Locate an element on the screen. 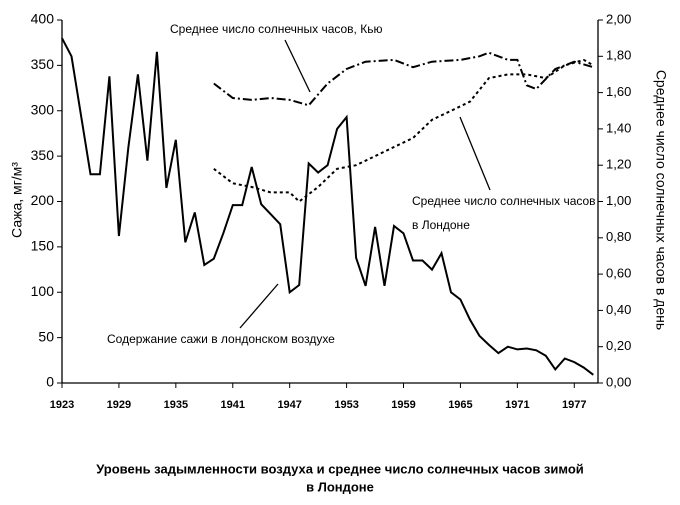 This screenshot has height=505, width=680. x-tick-label: 1923 is located at coordinates (62, 405).